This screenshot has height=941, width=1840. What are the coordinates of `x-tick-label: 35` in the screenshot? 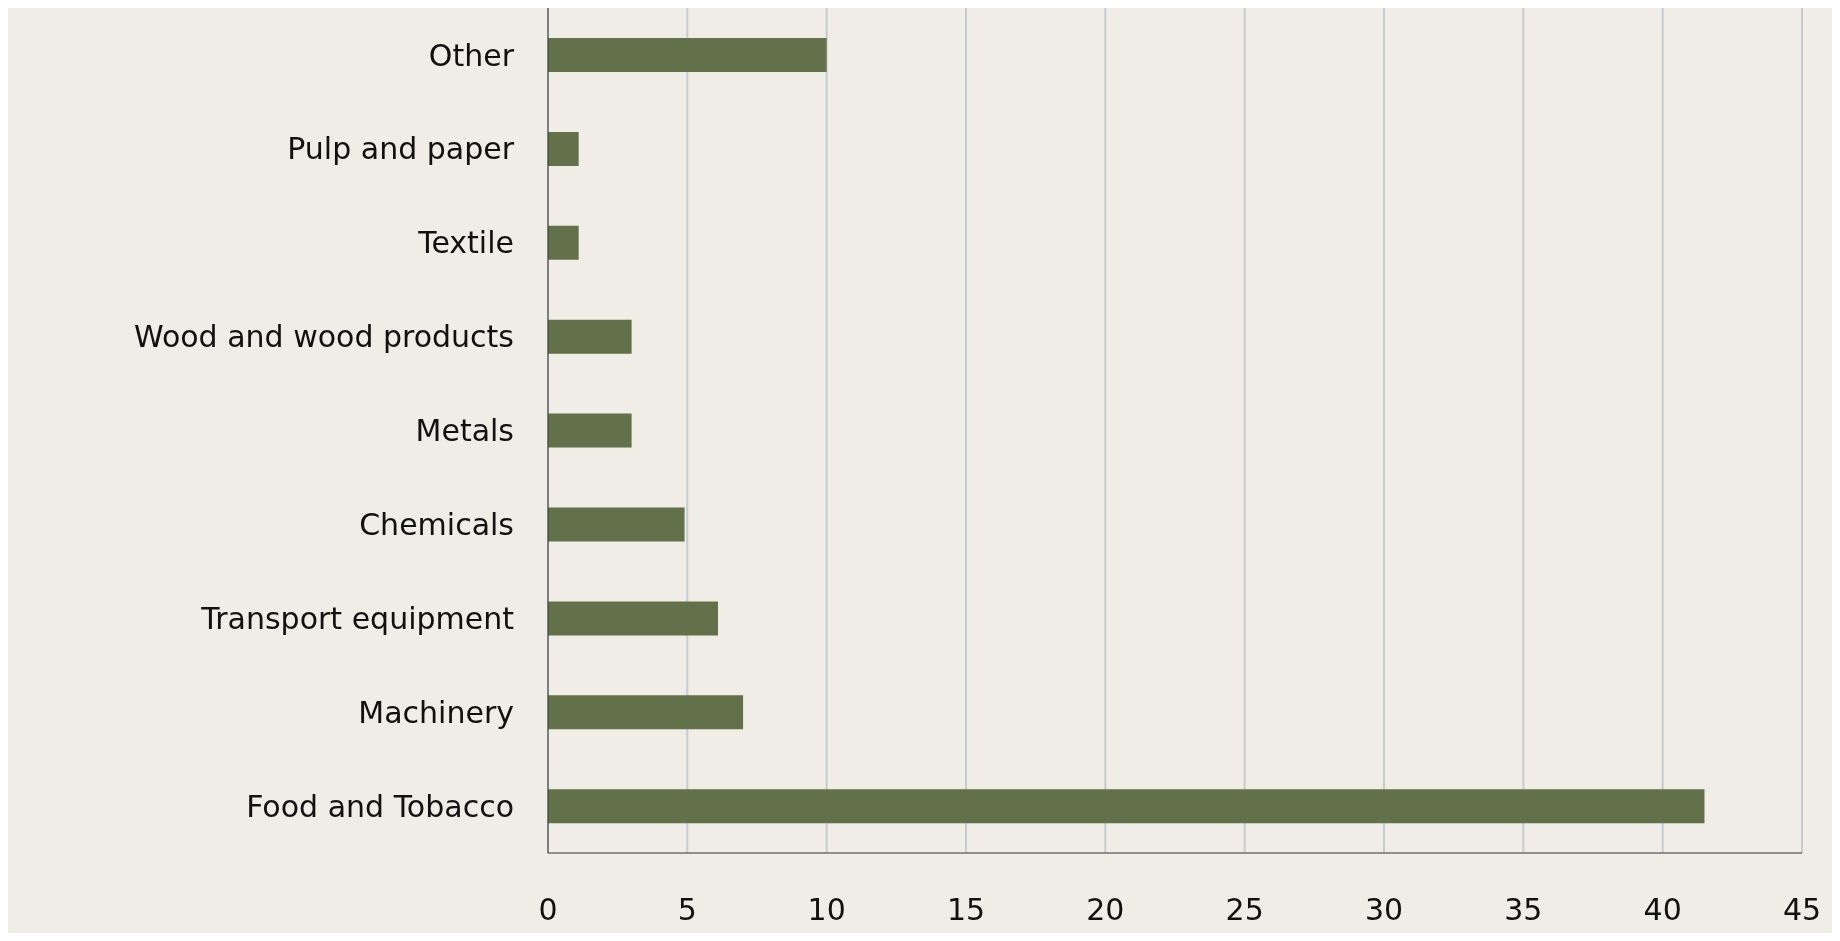 It's located at (1523, 910).